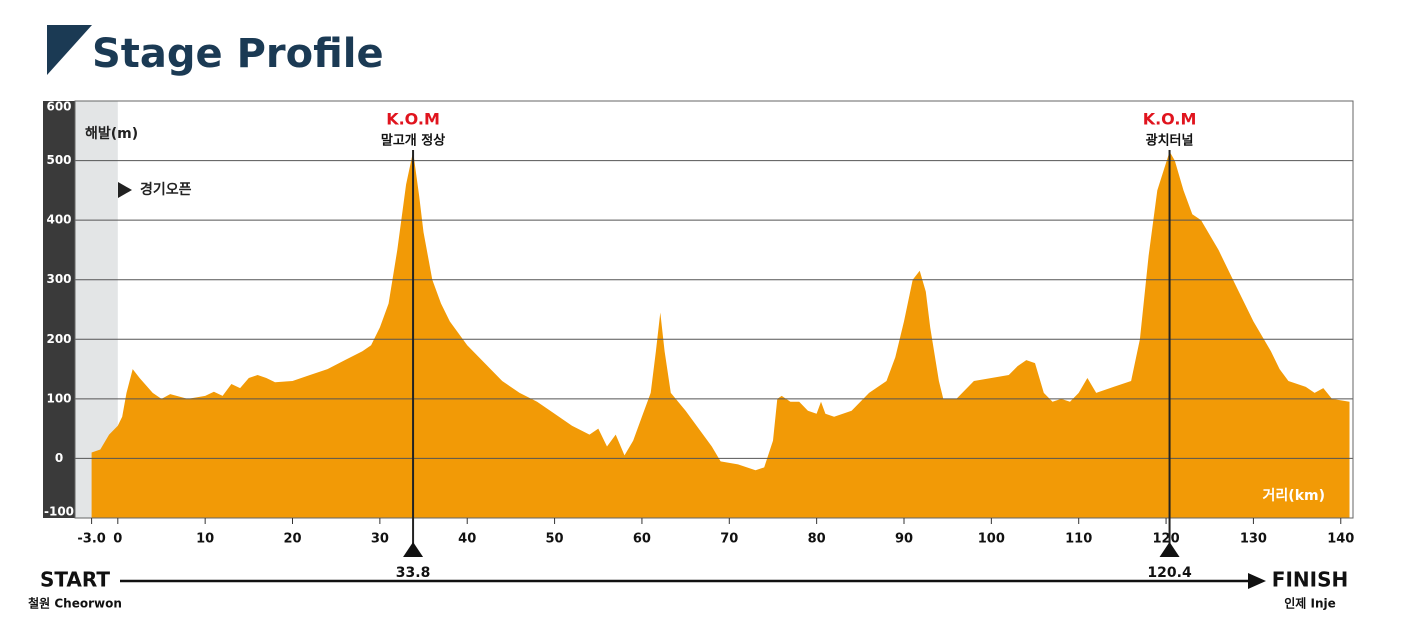  I want to click on route-arrowhead, so click(1257, 581).